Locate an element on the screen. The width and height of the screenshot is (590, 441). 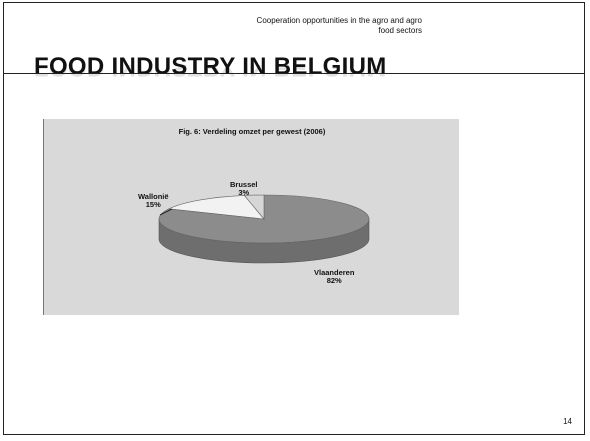
slice-pct-wallonie: 15% is located at coordinates (153, 204).